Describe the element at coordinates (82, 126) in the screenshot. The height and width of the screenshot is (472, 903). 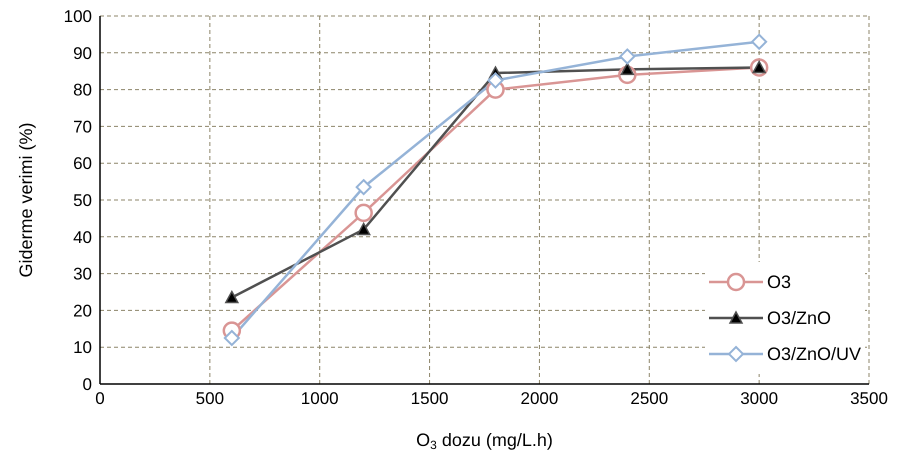
I see `y-tick-label: 70` at that location.